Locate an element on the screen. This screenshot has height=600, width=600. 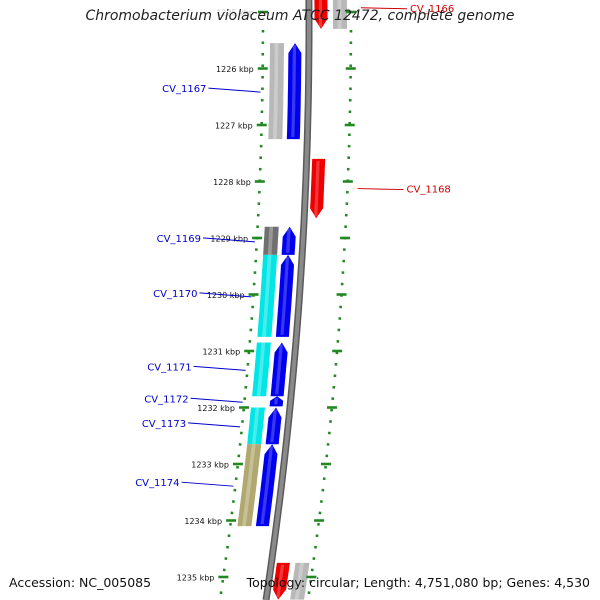
gene-arrow-cv-1174-shade is located at coordinates (266, 485).